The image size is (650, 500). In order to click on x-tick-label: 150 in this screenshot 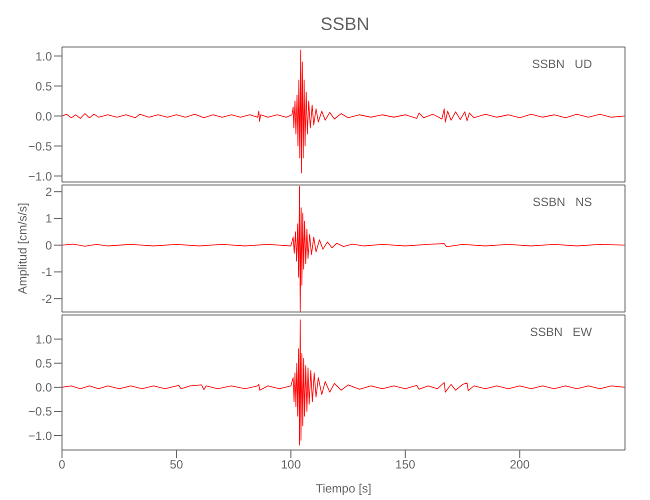, I will do `click(405, 465)`.